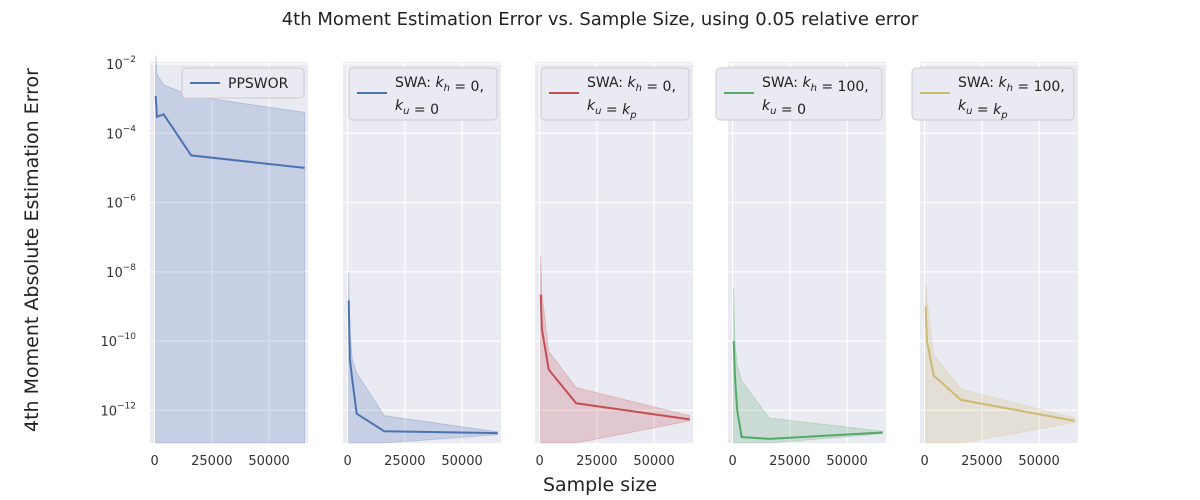 The image size is (1200, 500). What do you see at coordinates (118, 410) in the screenshot?
I see `y-tick-label: 10⁻¹²` at bounding box center [118, 410].